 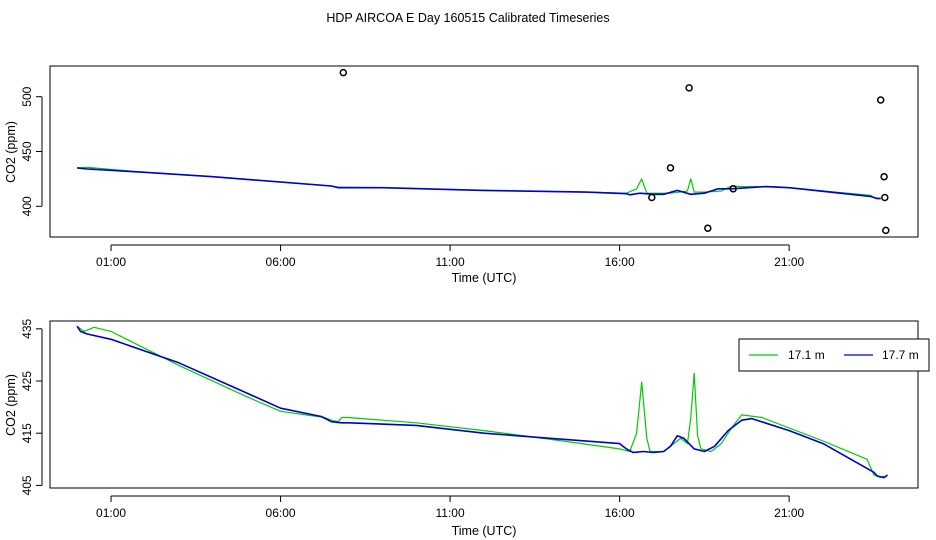 What do you see at coordinates (27, 381) in the screenshot?
I see `y-tick-label: 425` at bounding box center [27, 381].